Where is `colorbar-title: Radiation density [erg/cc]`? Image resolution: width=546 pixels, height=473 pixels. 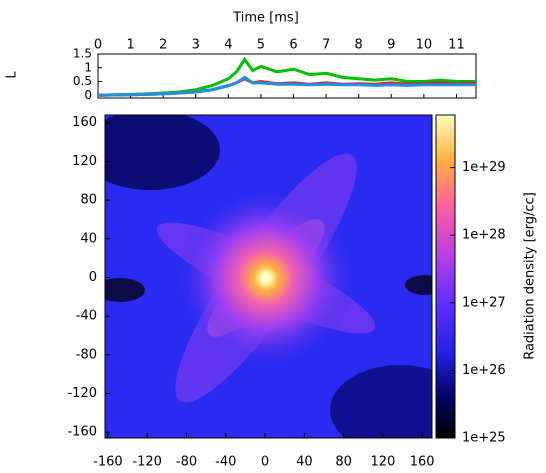
colorbar-title: Radiation density [erg/cc] is located at coordinates (530, 276).